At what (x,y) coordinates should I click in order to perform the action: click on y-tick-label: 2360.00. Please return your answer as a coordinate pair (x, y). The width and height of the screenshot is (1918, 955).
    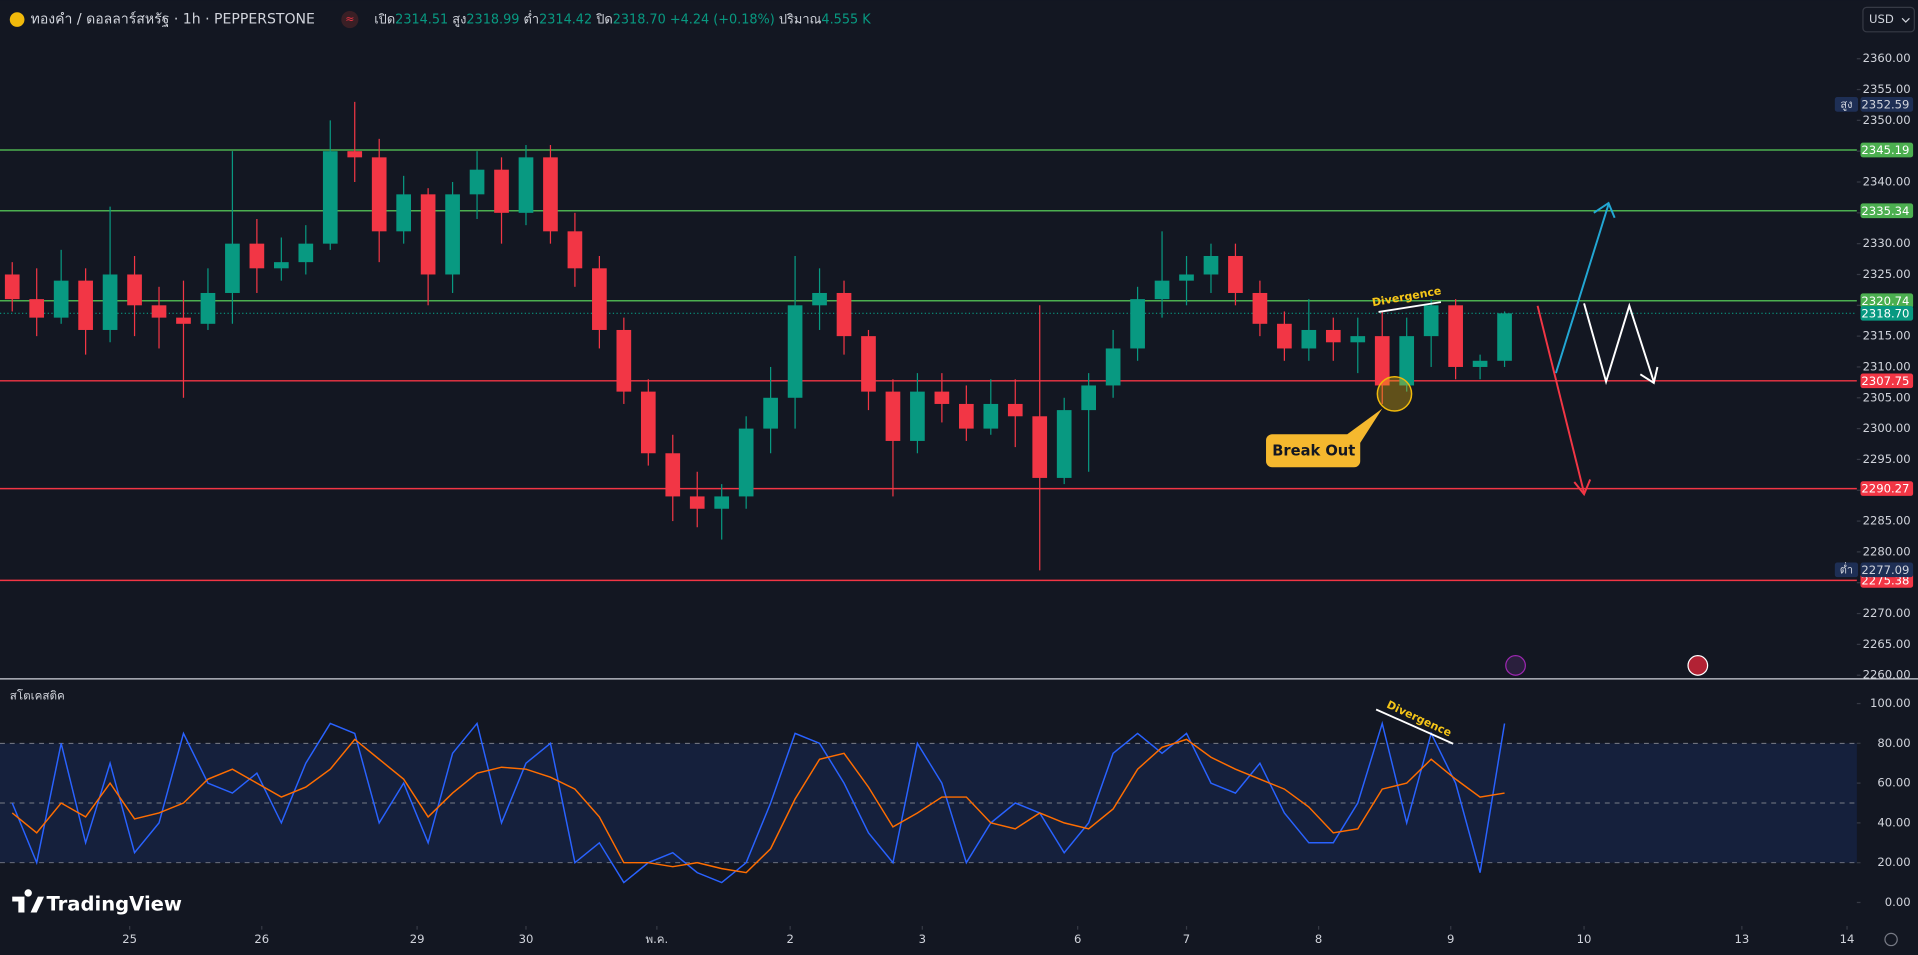
    Looking at the image, I should click on (1887, 58).